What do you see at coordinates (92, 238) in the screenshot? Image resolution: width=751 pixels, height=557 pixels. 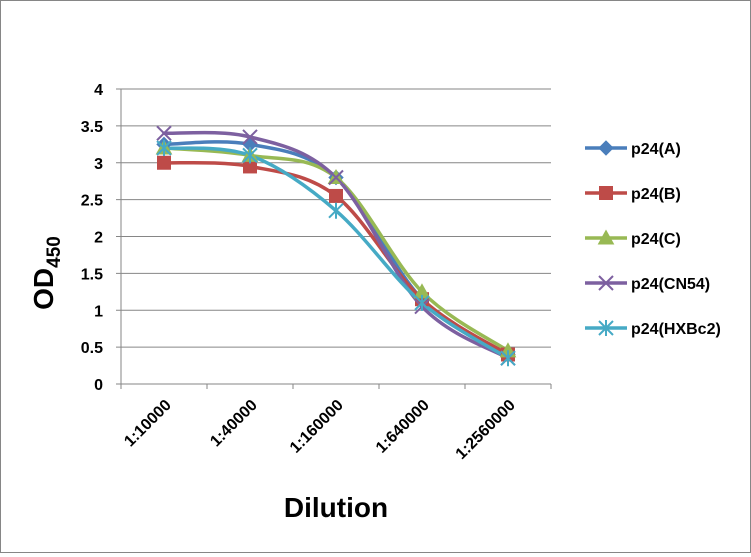 I see `y-tick-labels: 0 0.5 1 1.5 2 2.5 3 3.5 4` at bounding box center [92, 238].